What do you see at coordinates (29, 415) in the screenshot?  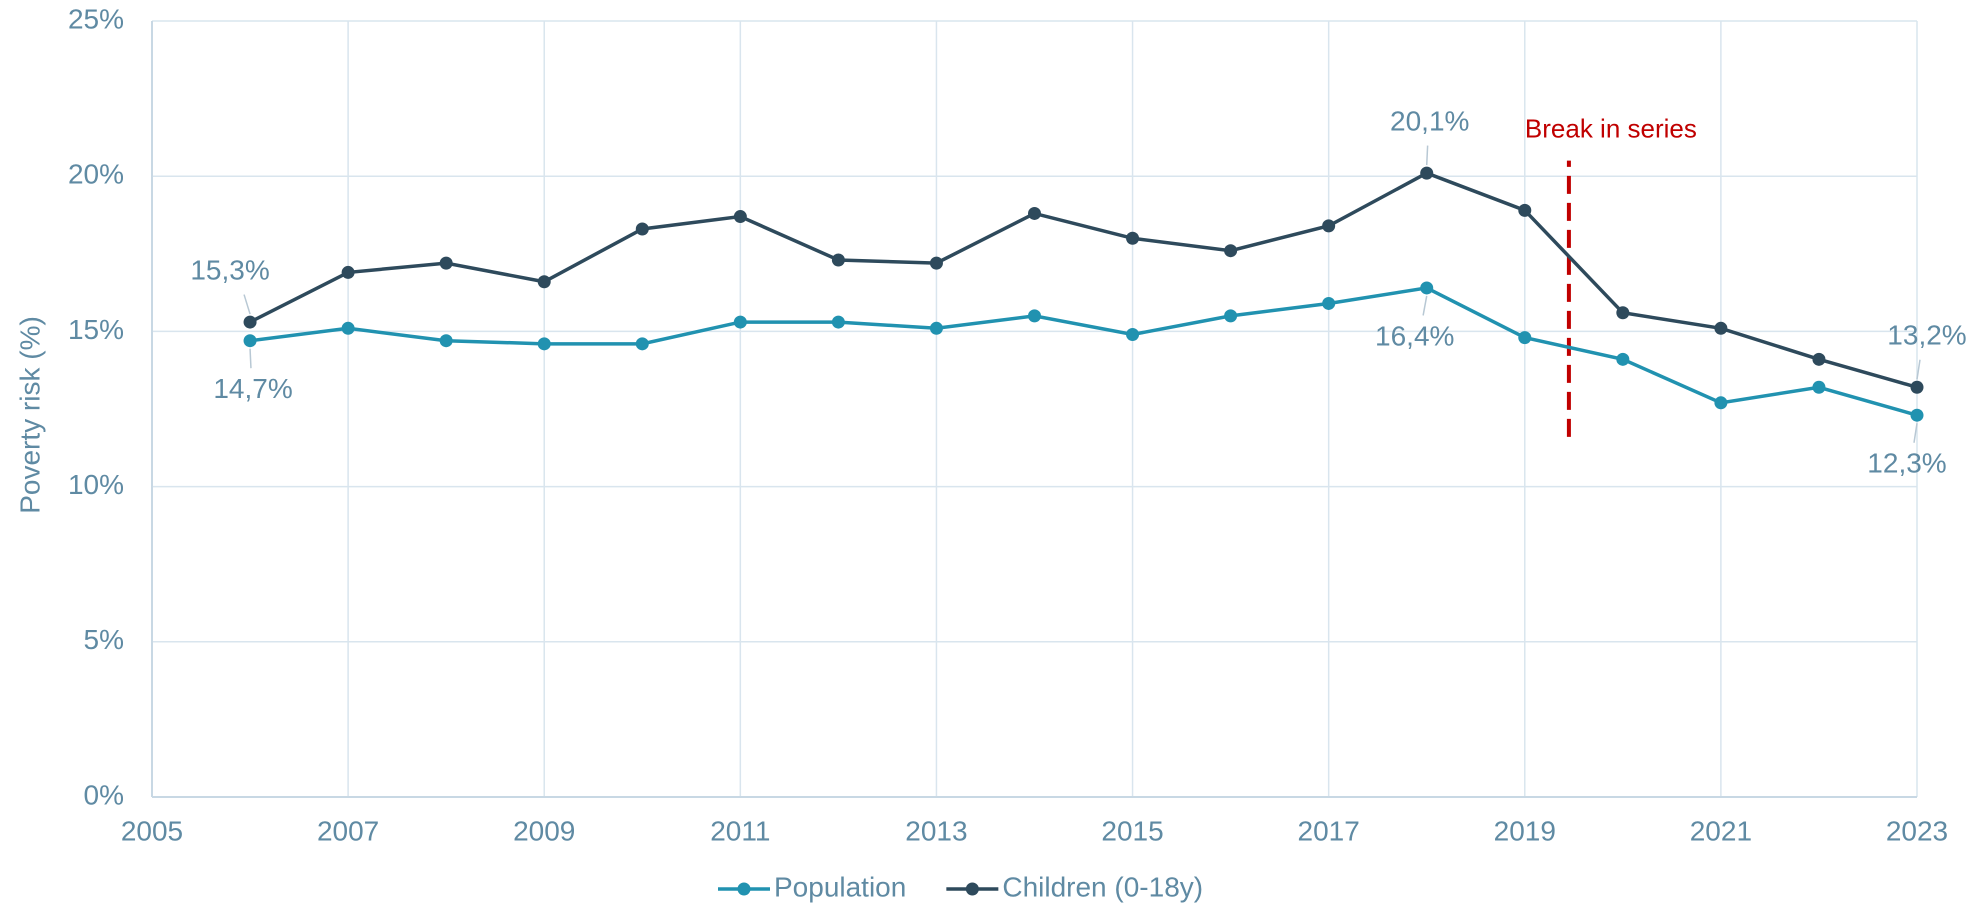 I see `y-axis-label: Poverty risk (%)` at bounding box center [29, 415].